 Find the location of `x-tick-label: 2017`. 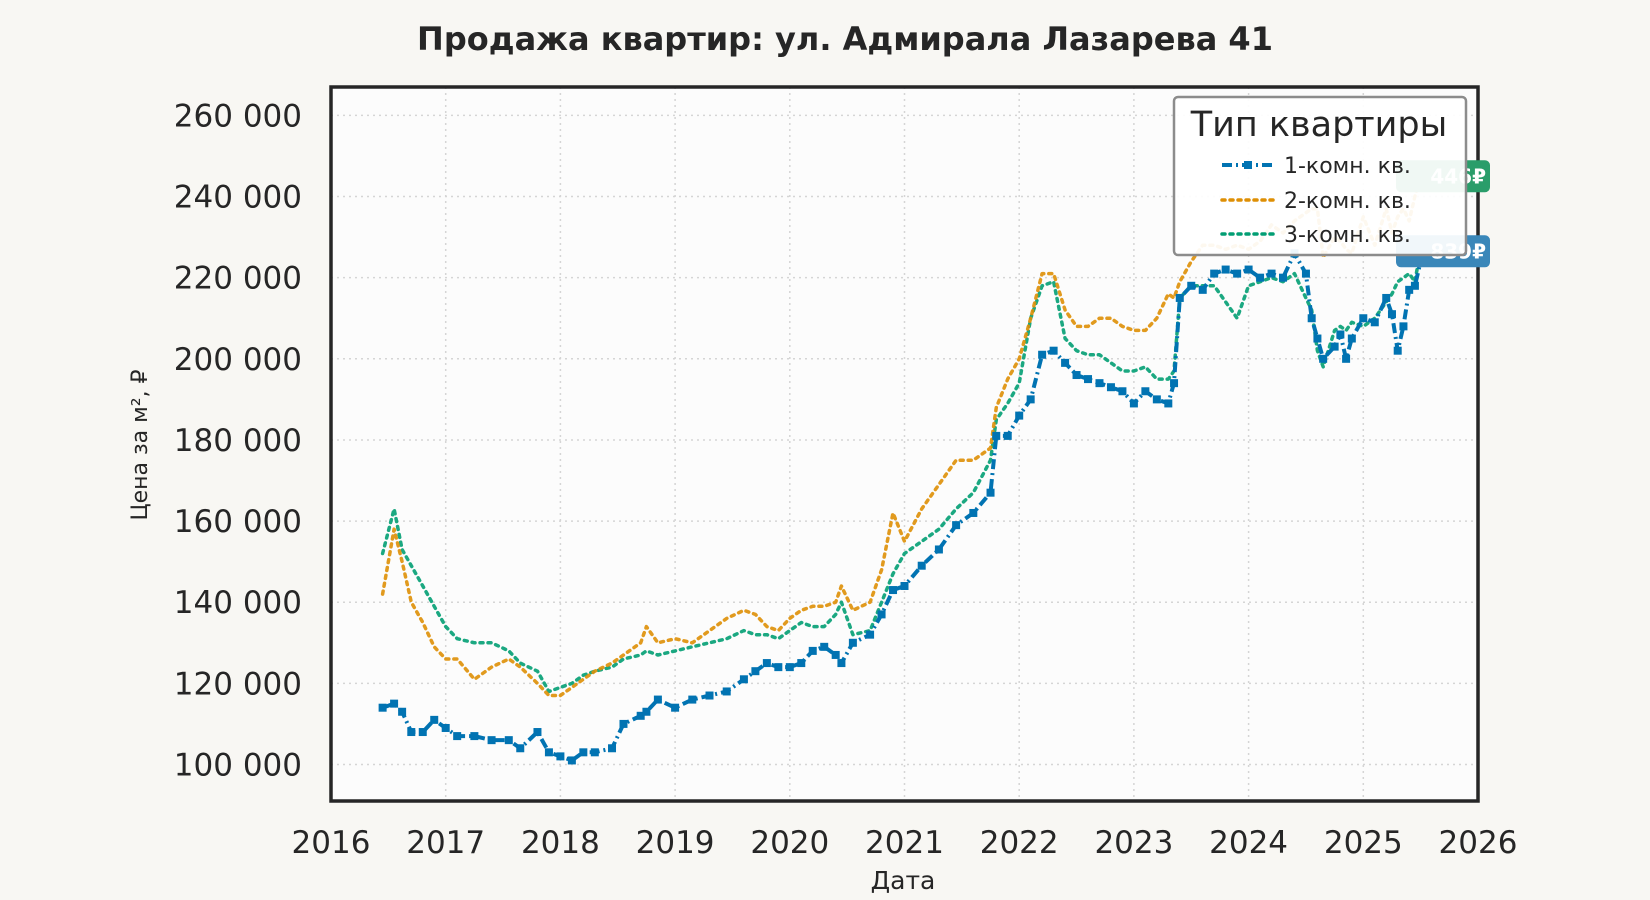

x-tick-label: 2017 is located at coordinates (445, 843).